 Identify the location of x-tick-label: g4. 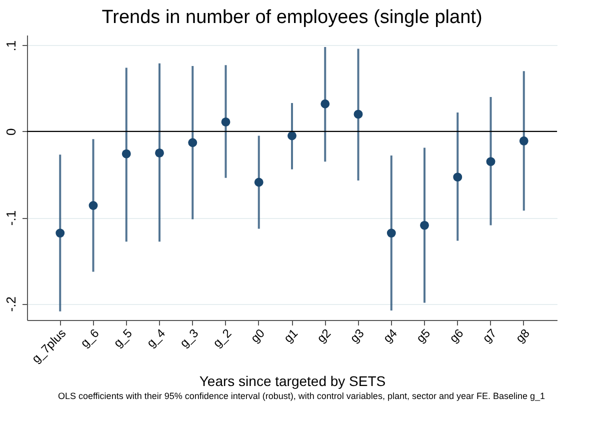
(390, 336).